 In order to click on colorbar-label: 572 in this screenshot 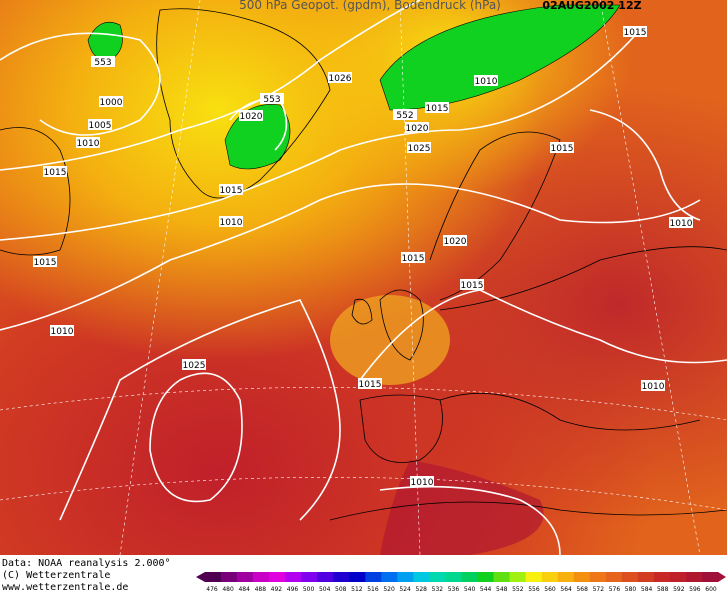, I will do `click(599, 589)`.